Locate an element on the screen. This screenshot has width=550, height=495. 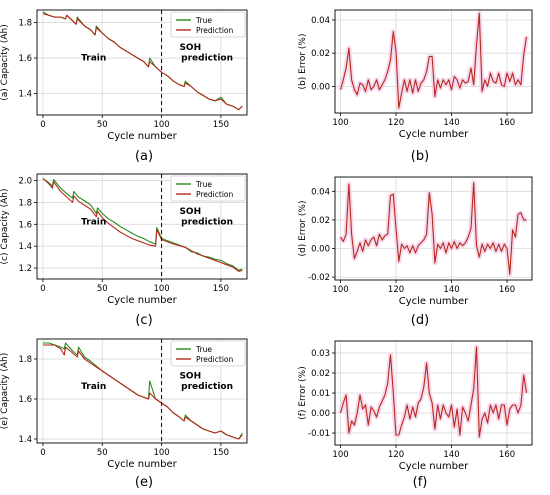
y-tick-label: -0.01 is located at coordinates (319, 434).